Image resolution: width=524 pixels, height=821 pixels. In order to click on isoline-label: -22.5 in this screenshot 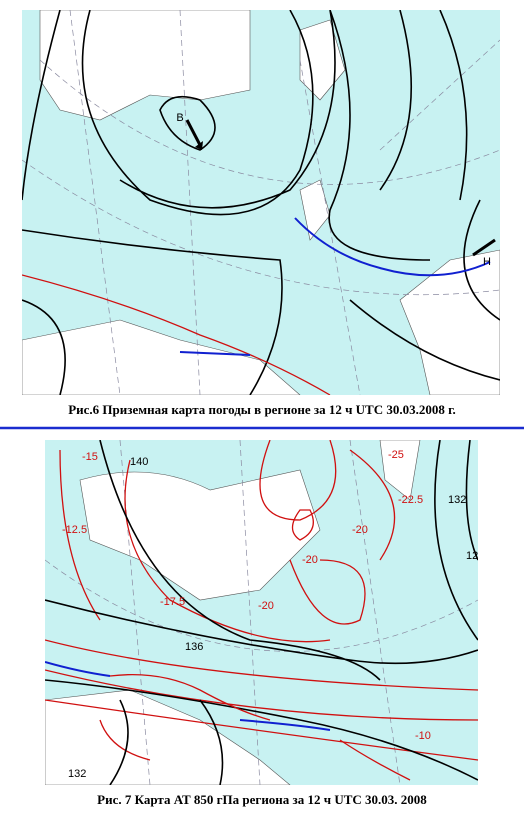, I will do `click(410, 500)`.